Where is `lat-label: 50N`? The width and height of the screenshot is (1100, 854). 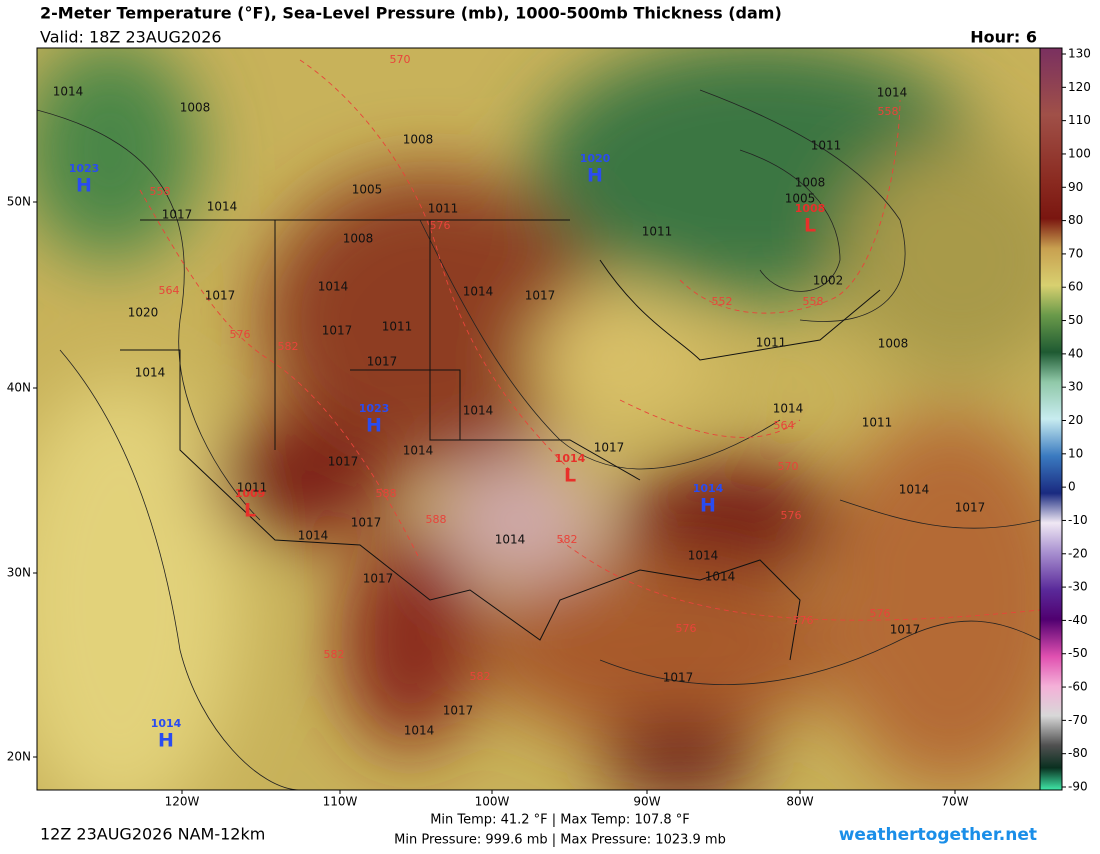 lat-label: 50N is located at coordinates (19, 202).